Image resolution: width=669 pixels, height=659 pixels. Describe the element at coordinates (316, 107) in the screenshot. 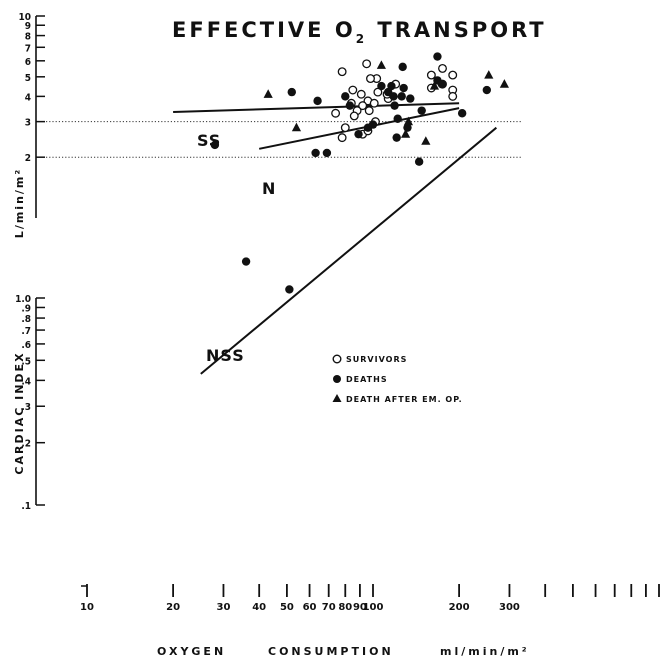

I see `trend-line-ss` at that location.